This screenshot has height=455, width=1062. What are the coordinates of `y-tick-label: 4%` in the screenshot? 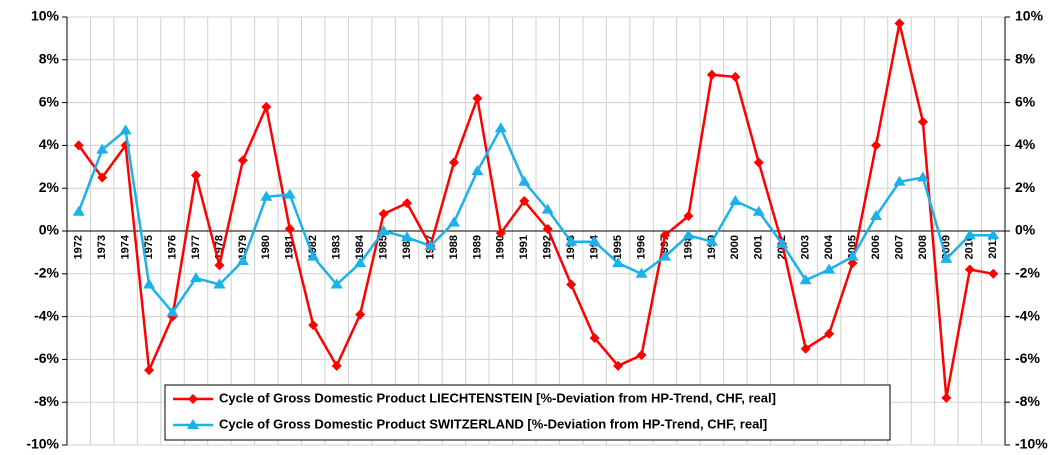 It's located at (49, 144).